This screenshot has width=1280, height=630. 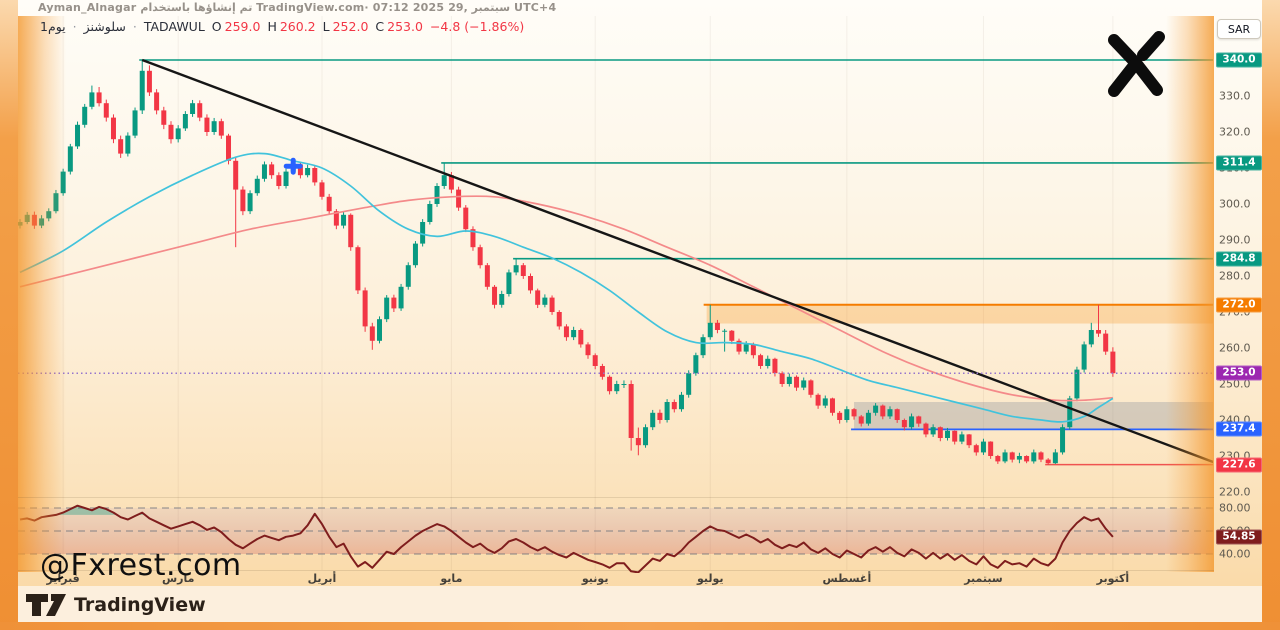 What do you see at coordinates (1239, 305) in the screenshot?
I see `price-badge-272.0: 272.0` at bounding box center [1239, 305].